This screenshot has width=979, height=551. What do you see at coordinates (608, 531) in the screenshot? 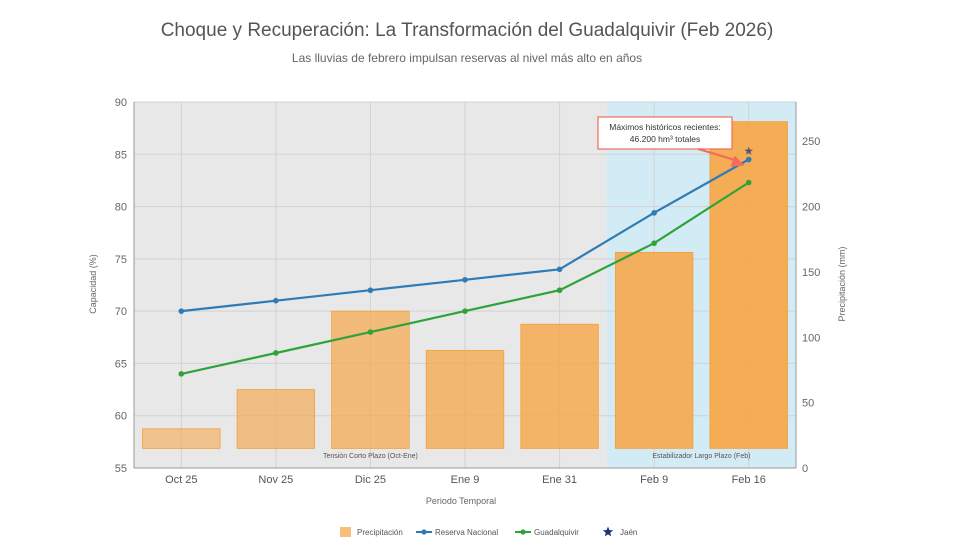
I see `legend-star-jaen` at bounding box center [608, 531].